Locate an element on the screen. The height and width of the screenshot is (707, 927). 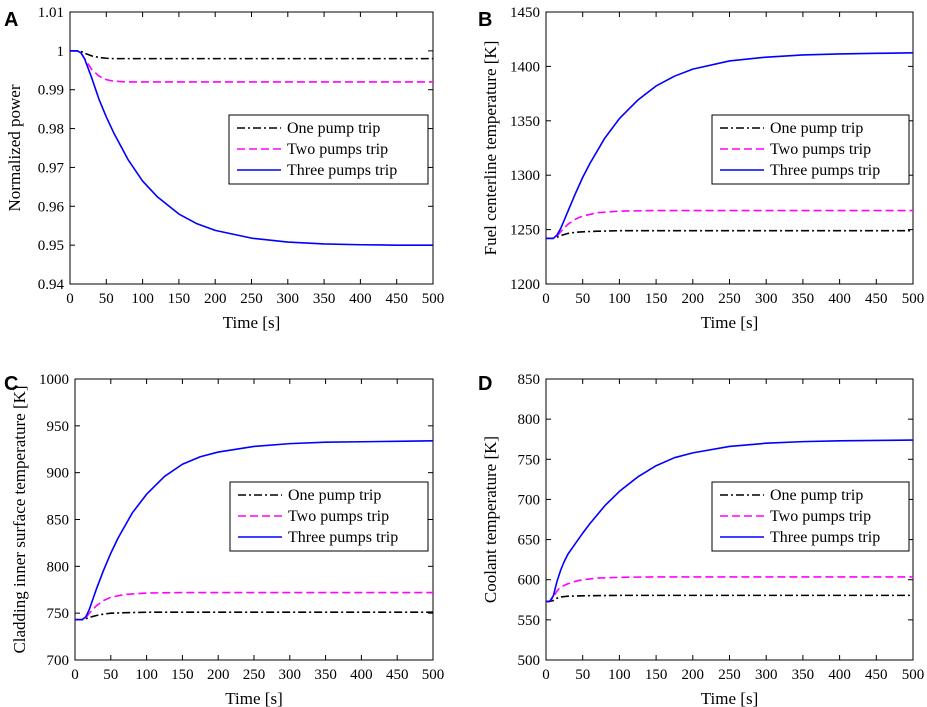
series-group-a is located at coordinates (251, 148).